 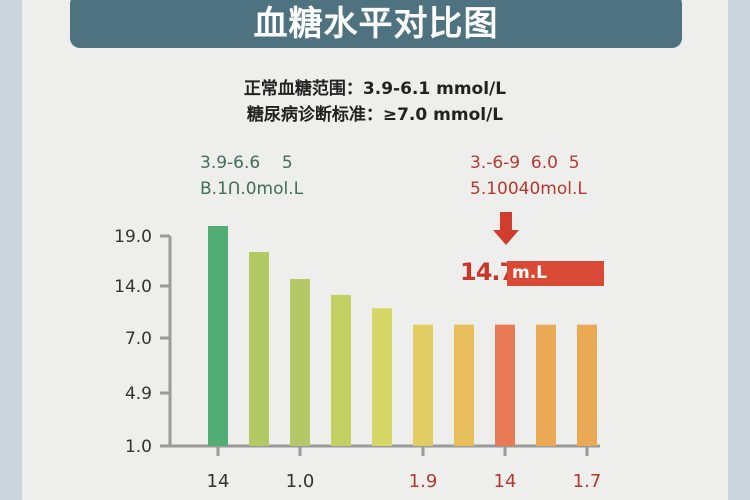 What do you see at coordinates (506, 228) in the screenshot?
I see `arrow-down-icon` at bounding box center [506, 228].